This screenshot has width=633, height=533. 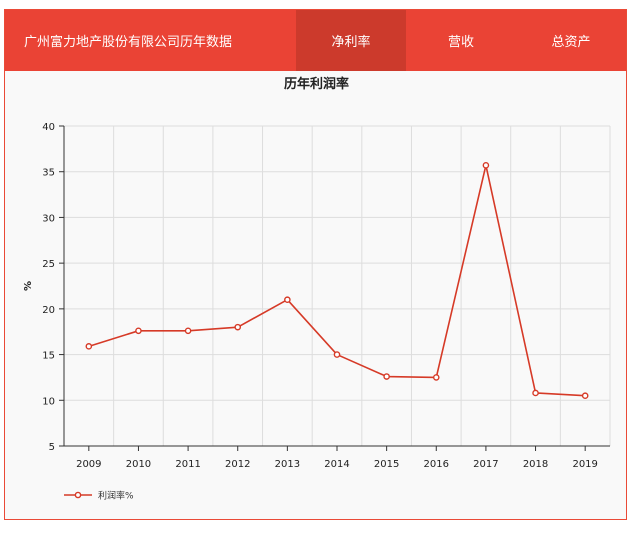 I want to click on x-tick-label: 2017, so click(x=485, y=464).